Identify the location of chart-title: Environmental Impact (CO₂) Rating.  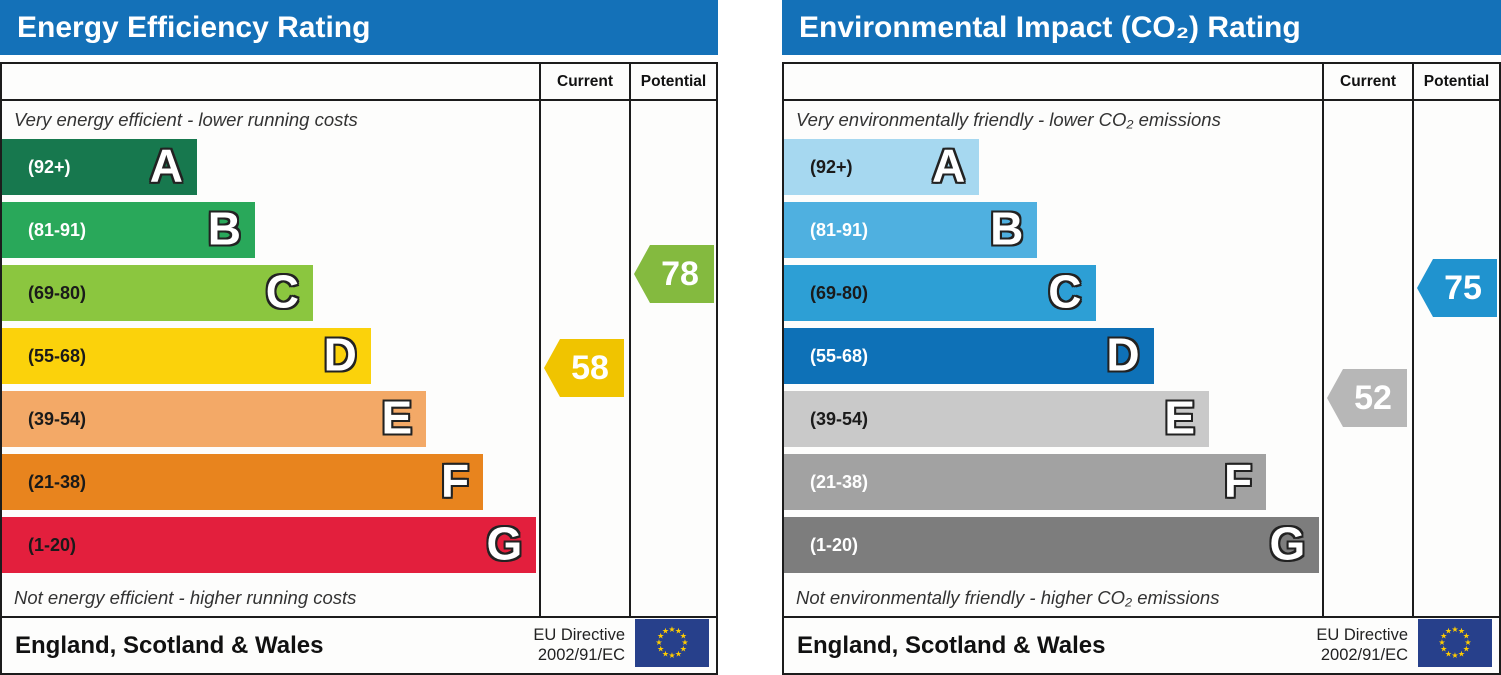
(1141, 27).